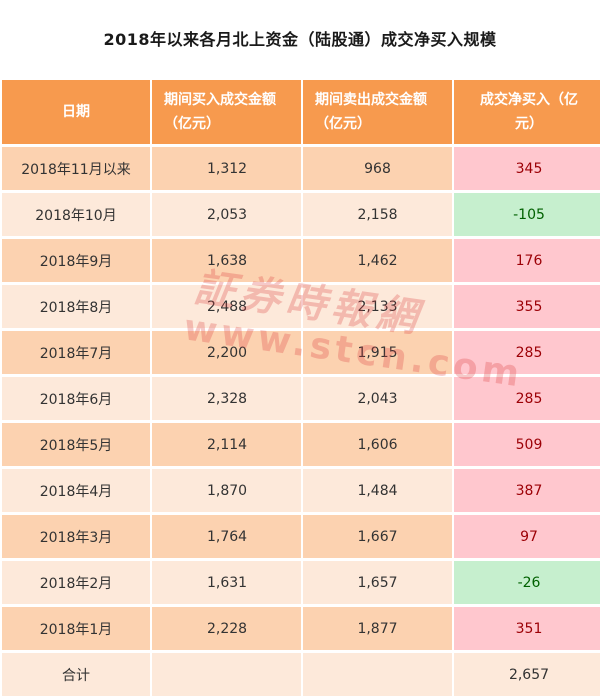 This screenshot has width=600, height=698. Describe the element at coordinates (76, 398) in the screenshot. I see `cell-date: 2018年6月` at that location.